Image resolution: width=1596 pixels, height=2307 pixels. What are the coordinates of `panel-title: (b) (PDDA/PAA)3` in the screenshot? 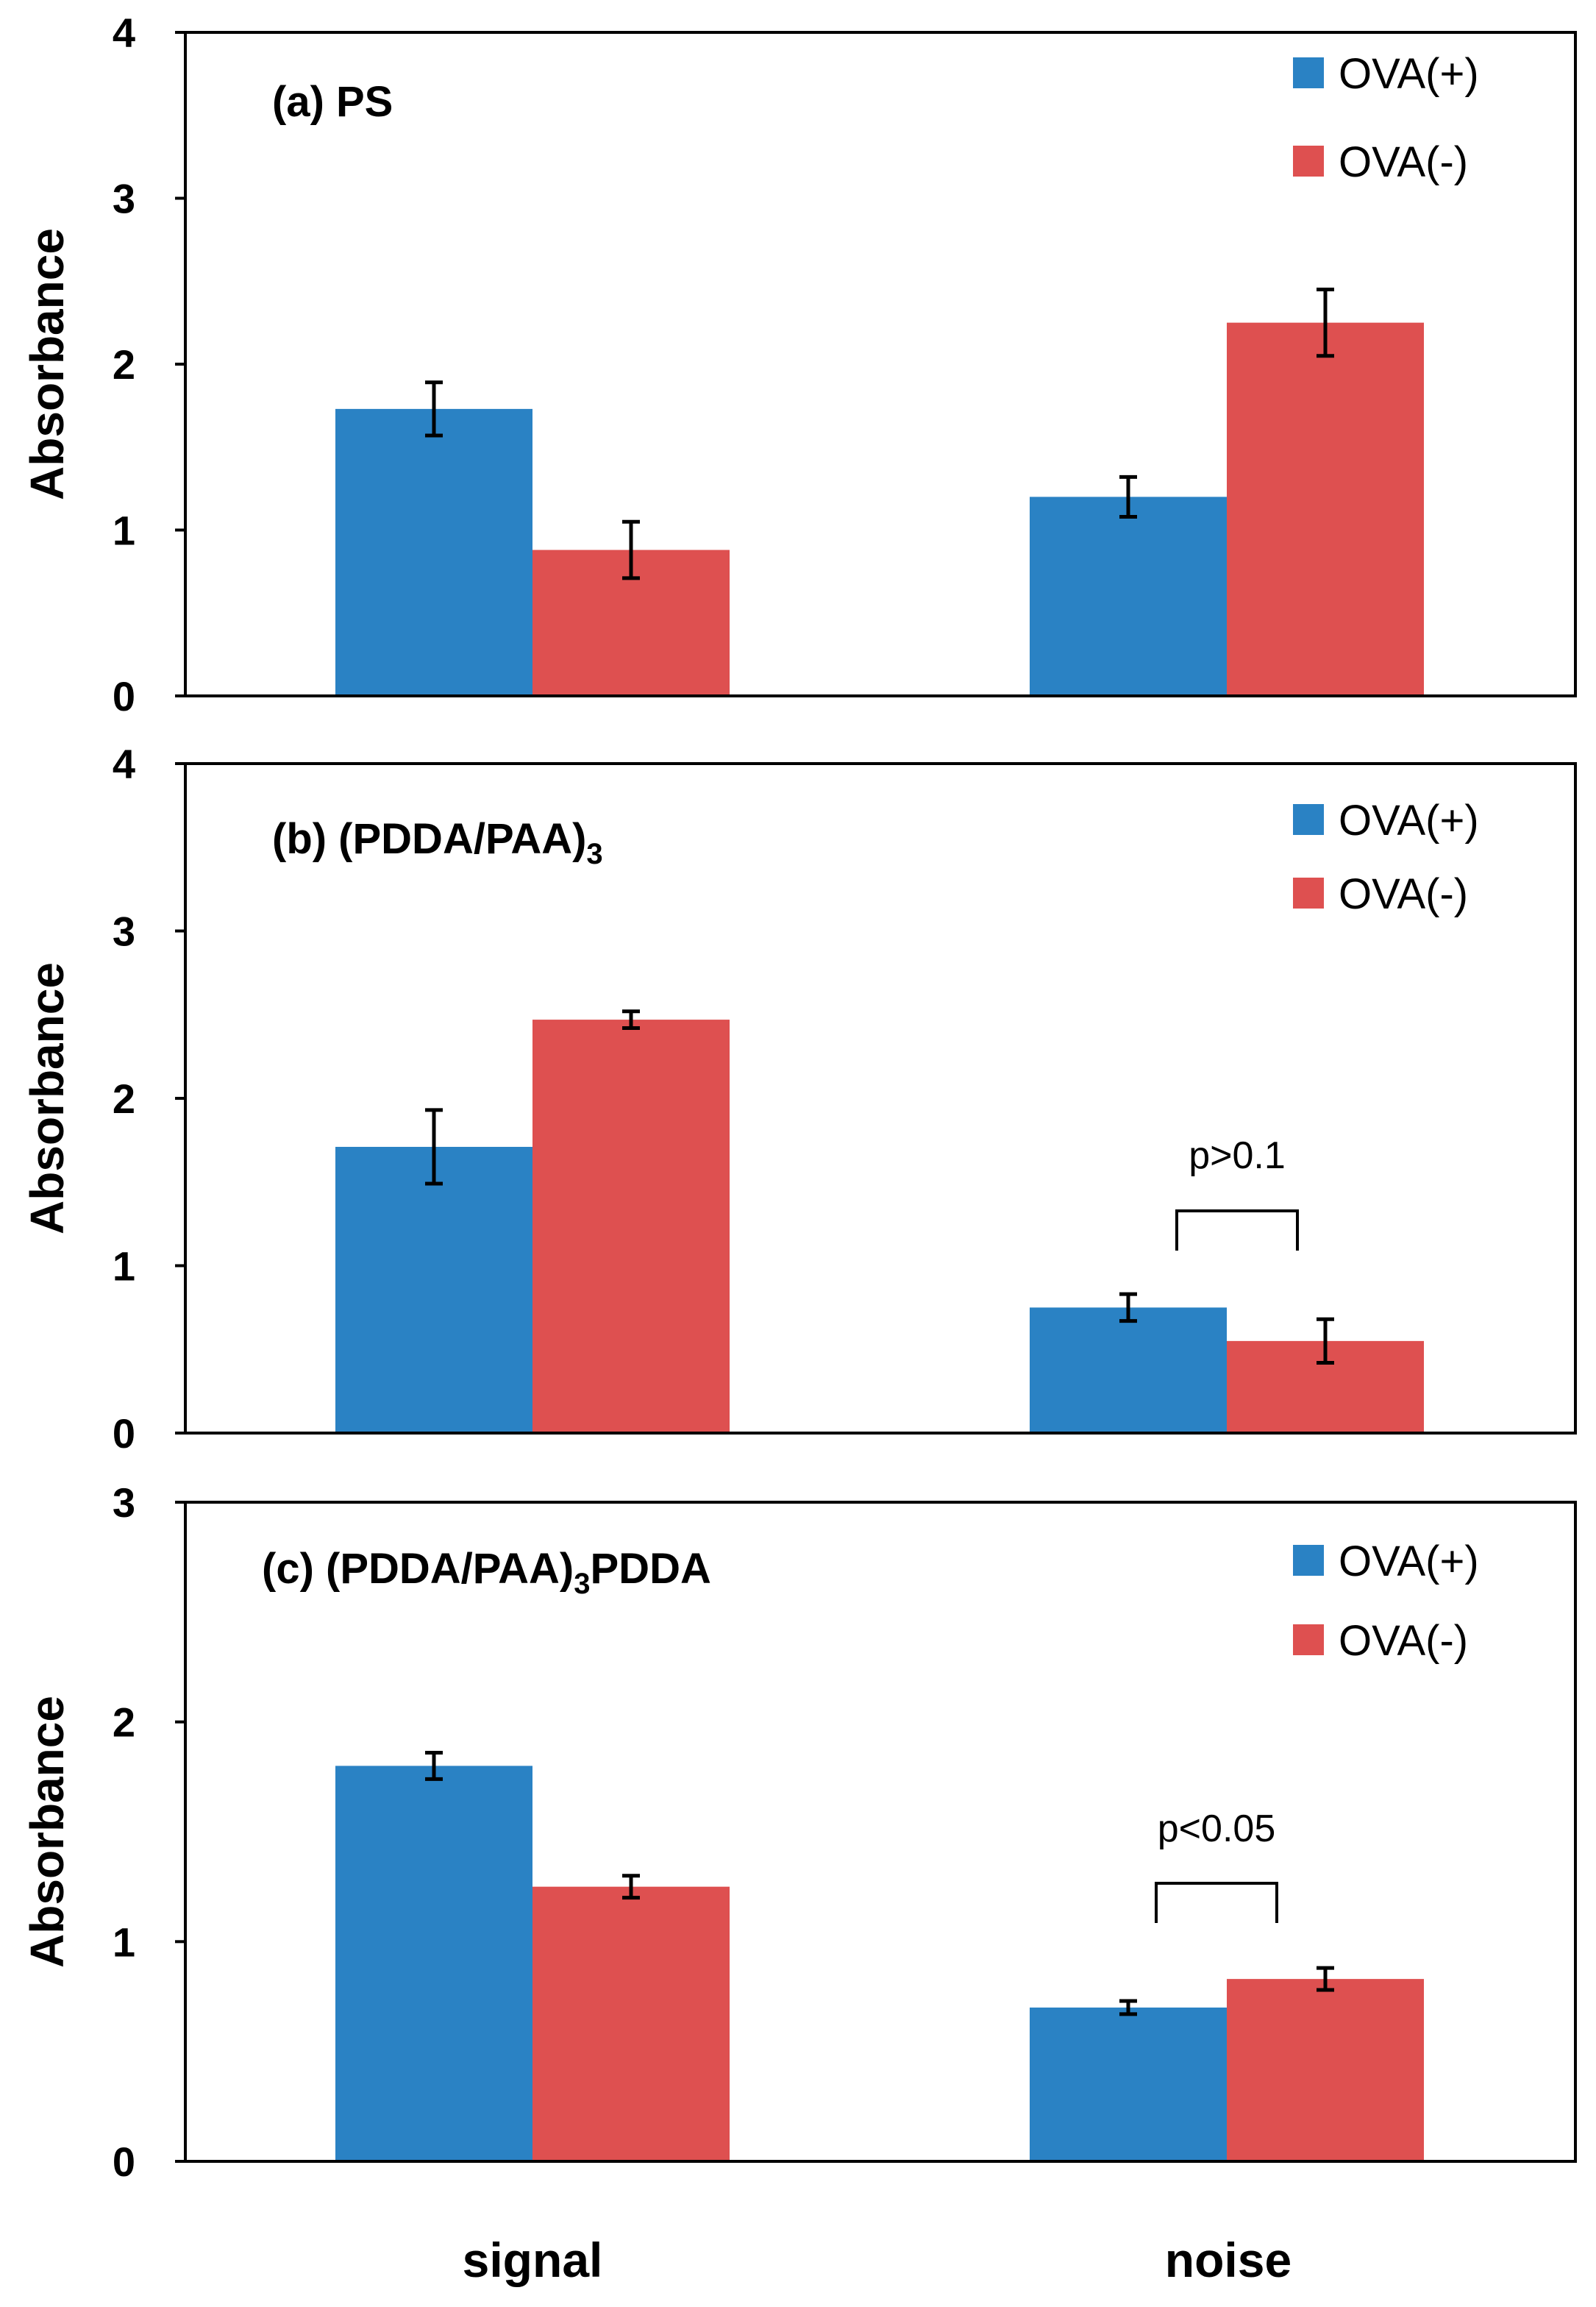 It's located at (437, 843).